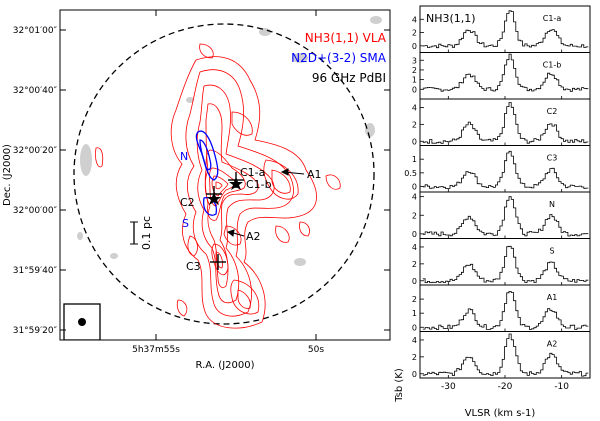 The width and height of the screenshot is (600, 421). Describe the element at coordinates (7, 175) in the screenshot. I see `map-y-axis-title: Dec. (J2000)` at that location.